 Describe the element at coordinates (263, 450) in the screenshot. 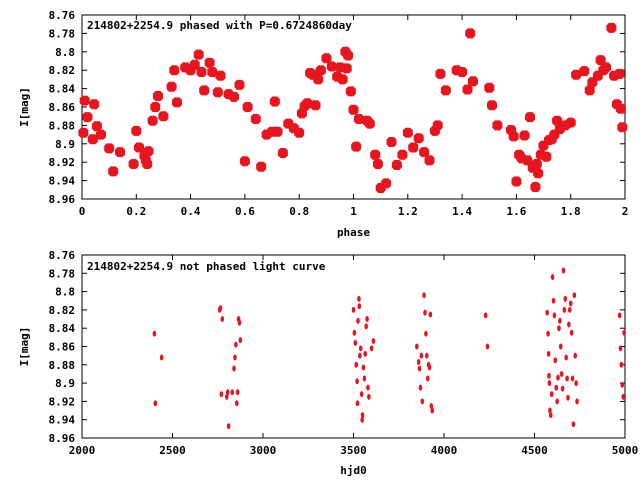

I see `x-tick-label: 3000` at that location.